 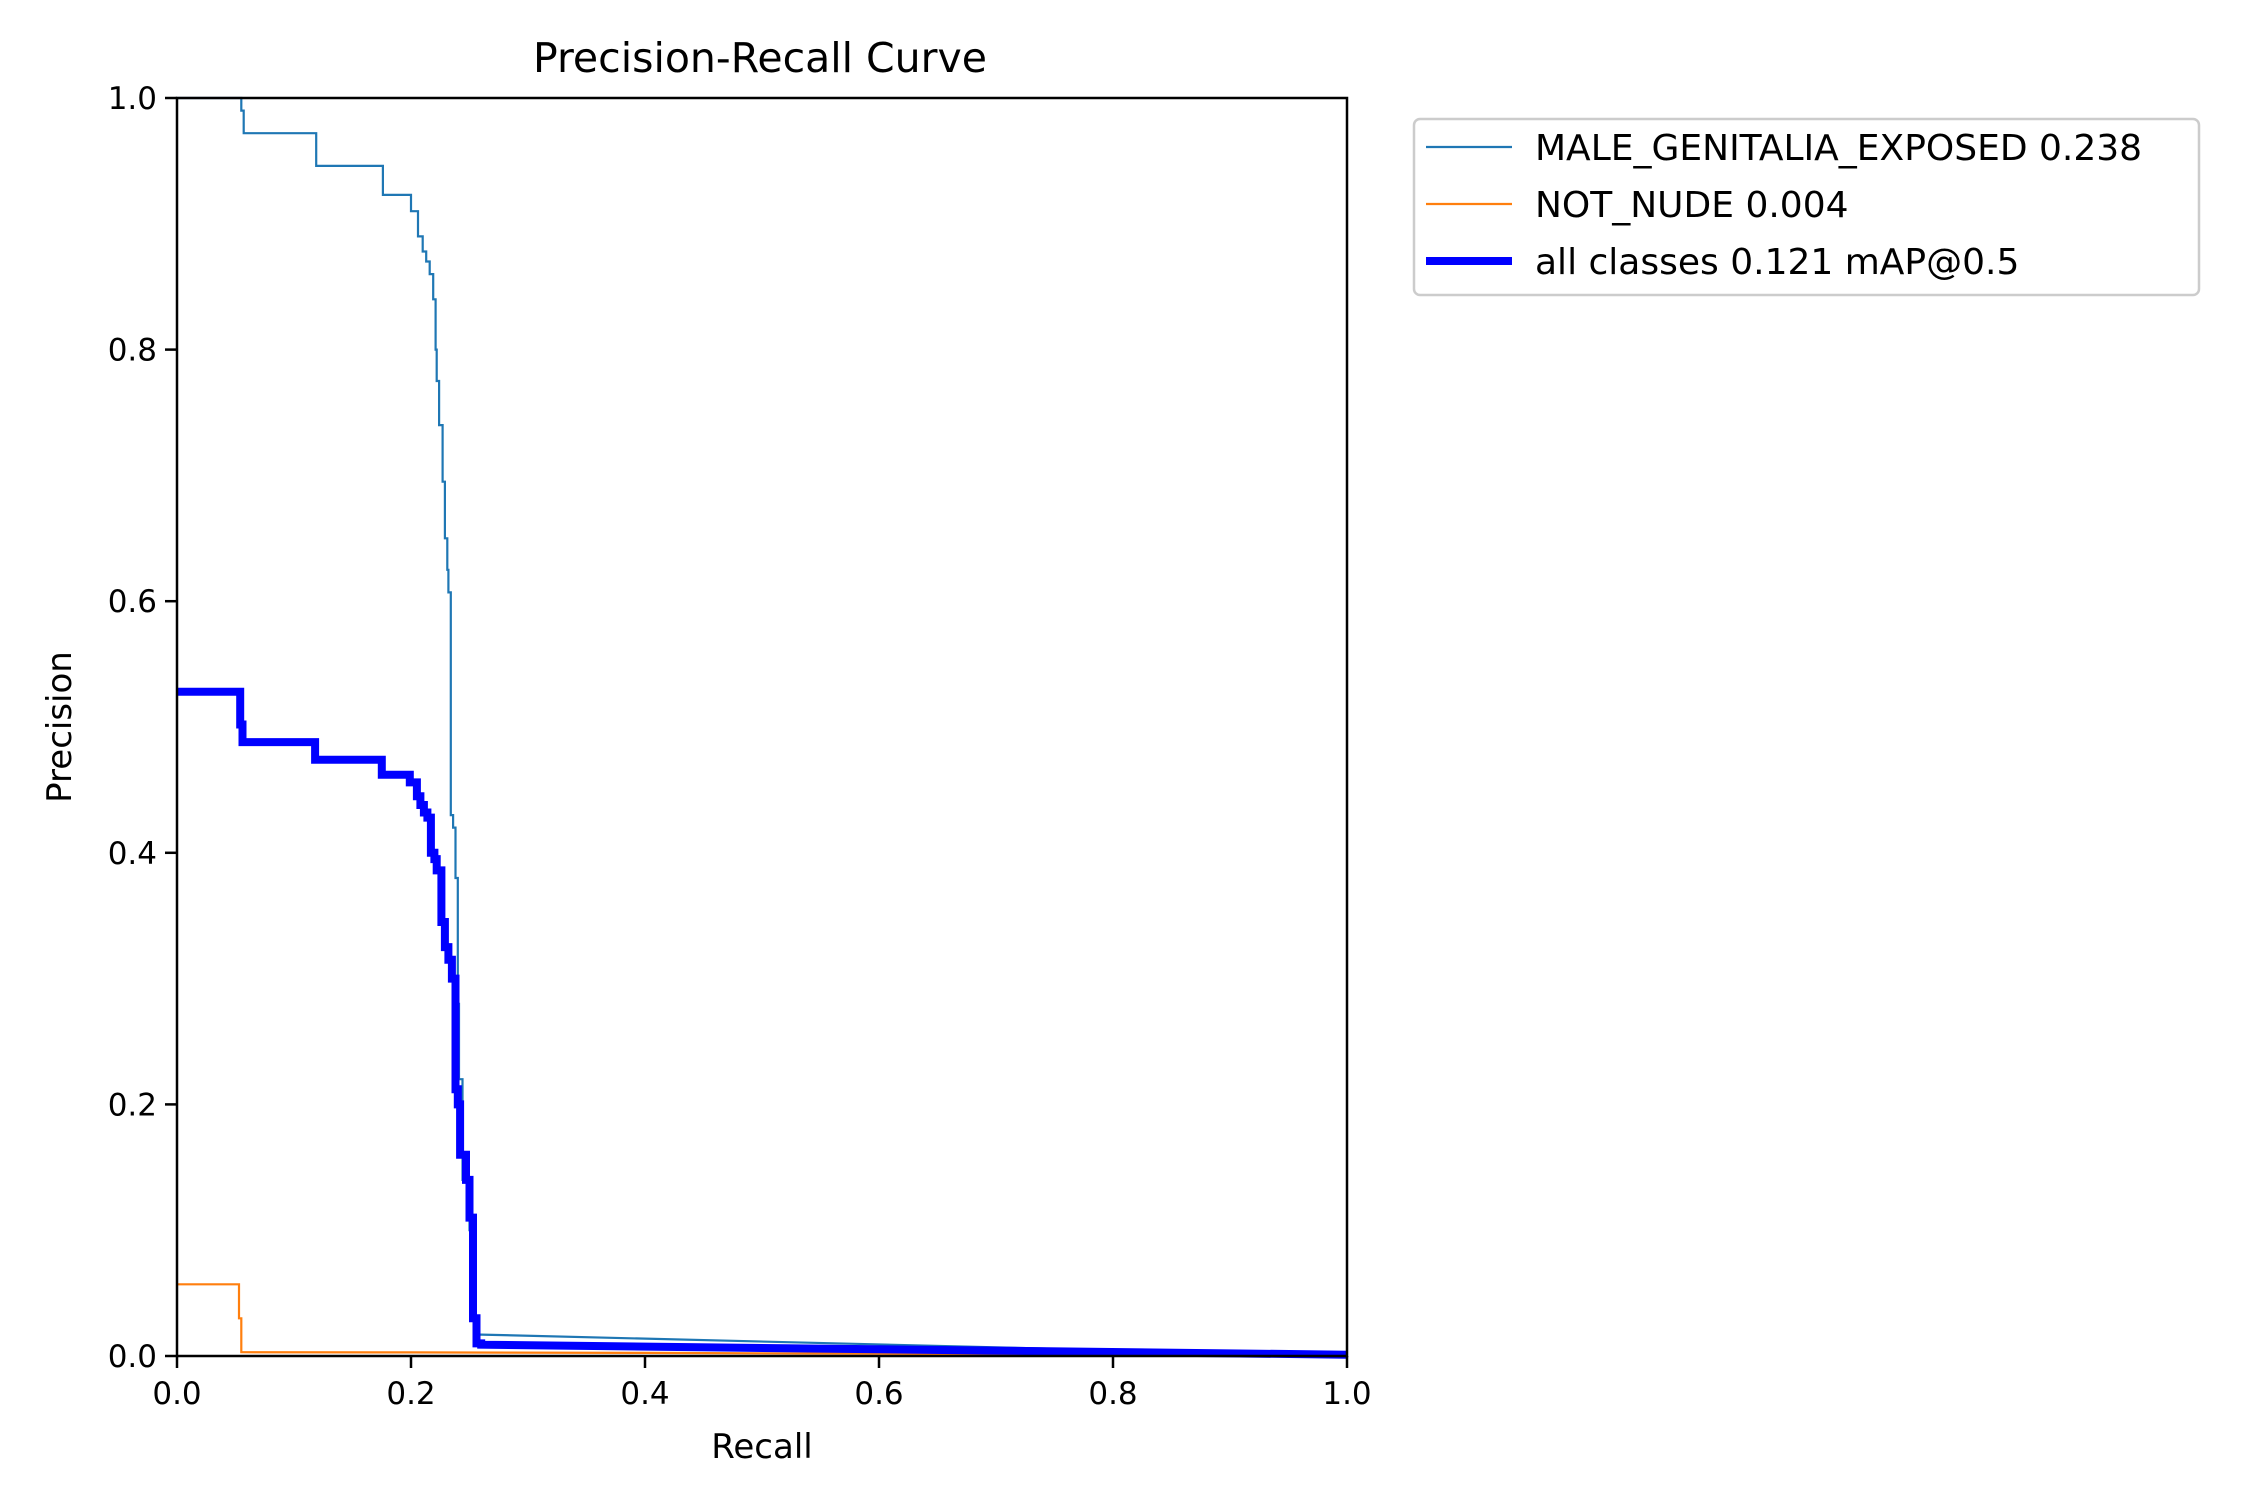 I want to click on chart-title: Precision-Recall Curve, so click(x=760, y=58).